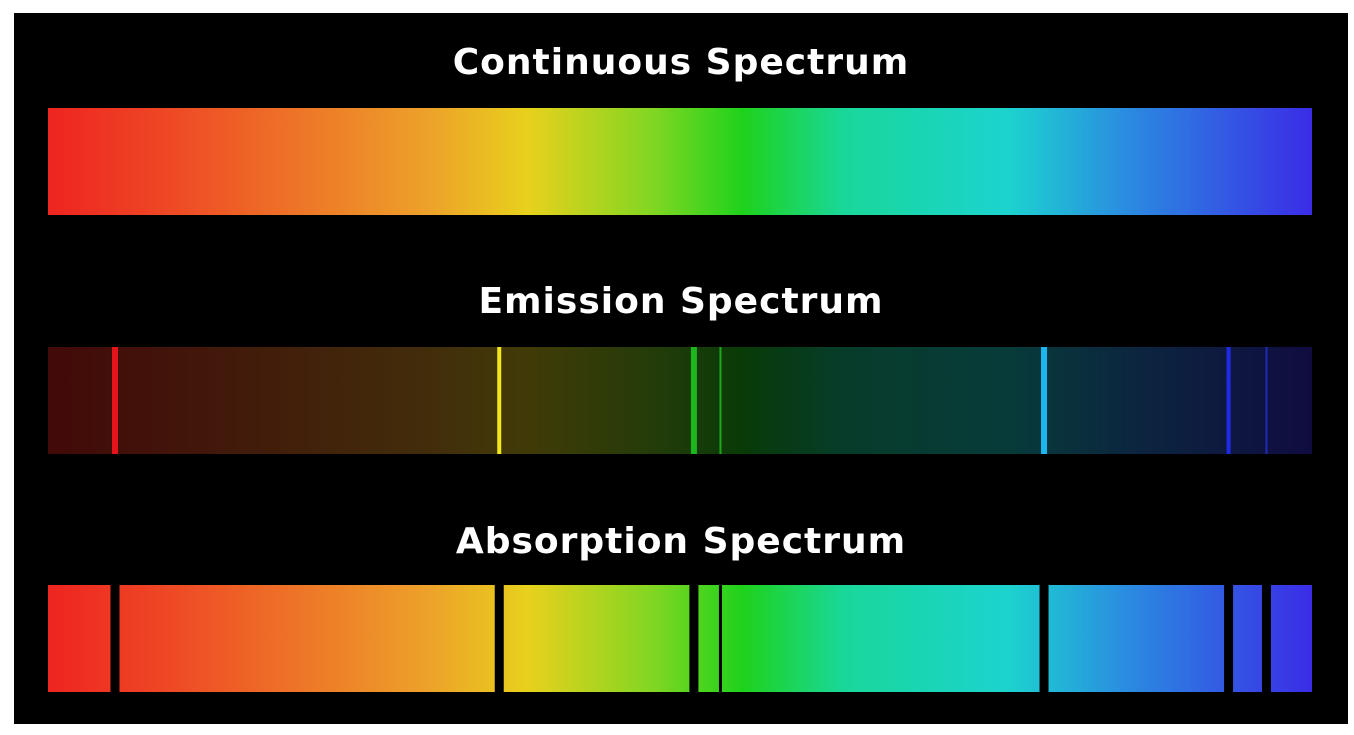 This screenshot has height=735, width=1354. I want to click on emission-dim-overlay, so click(680, 400).